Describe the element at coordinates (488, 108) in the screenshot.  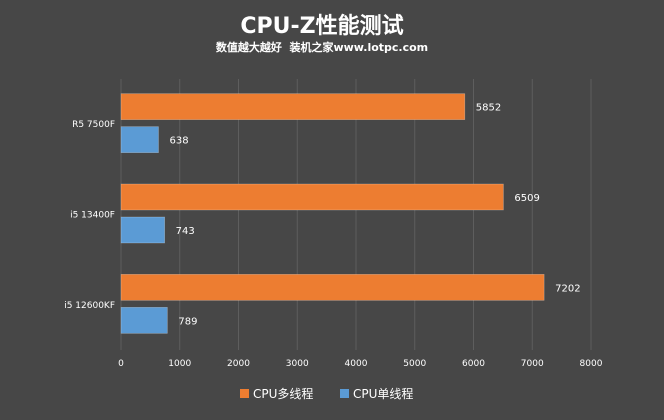
I see `data-label: 5852` at that location.